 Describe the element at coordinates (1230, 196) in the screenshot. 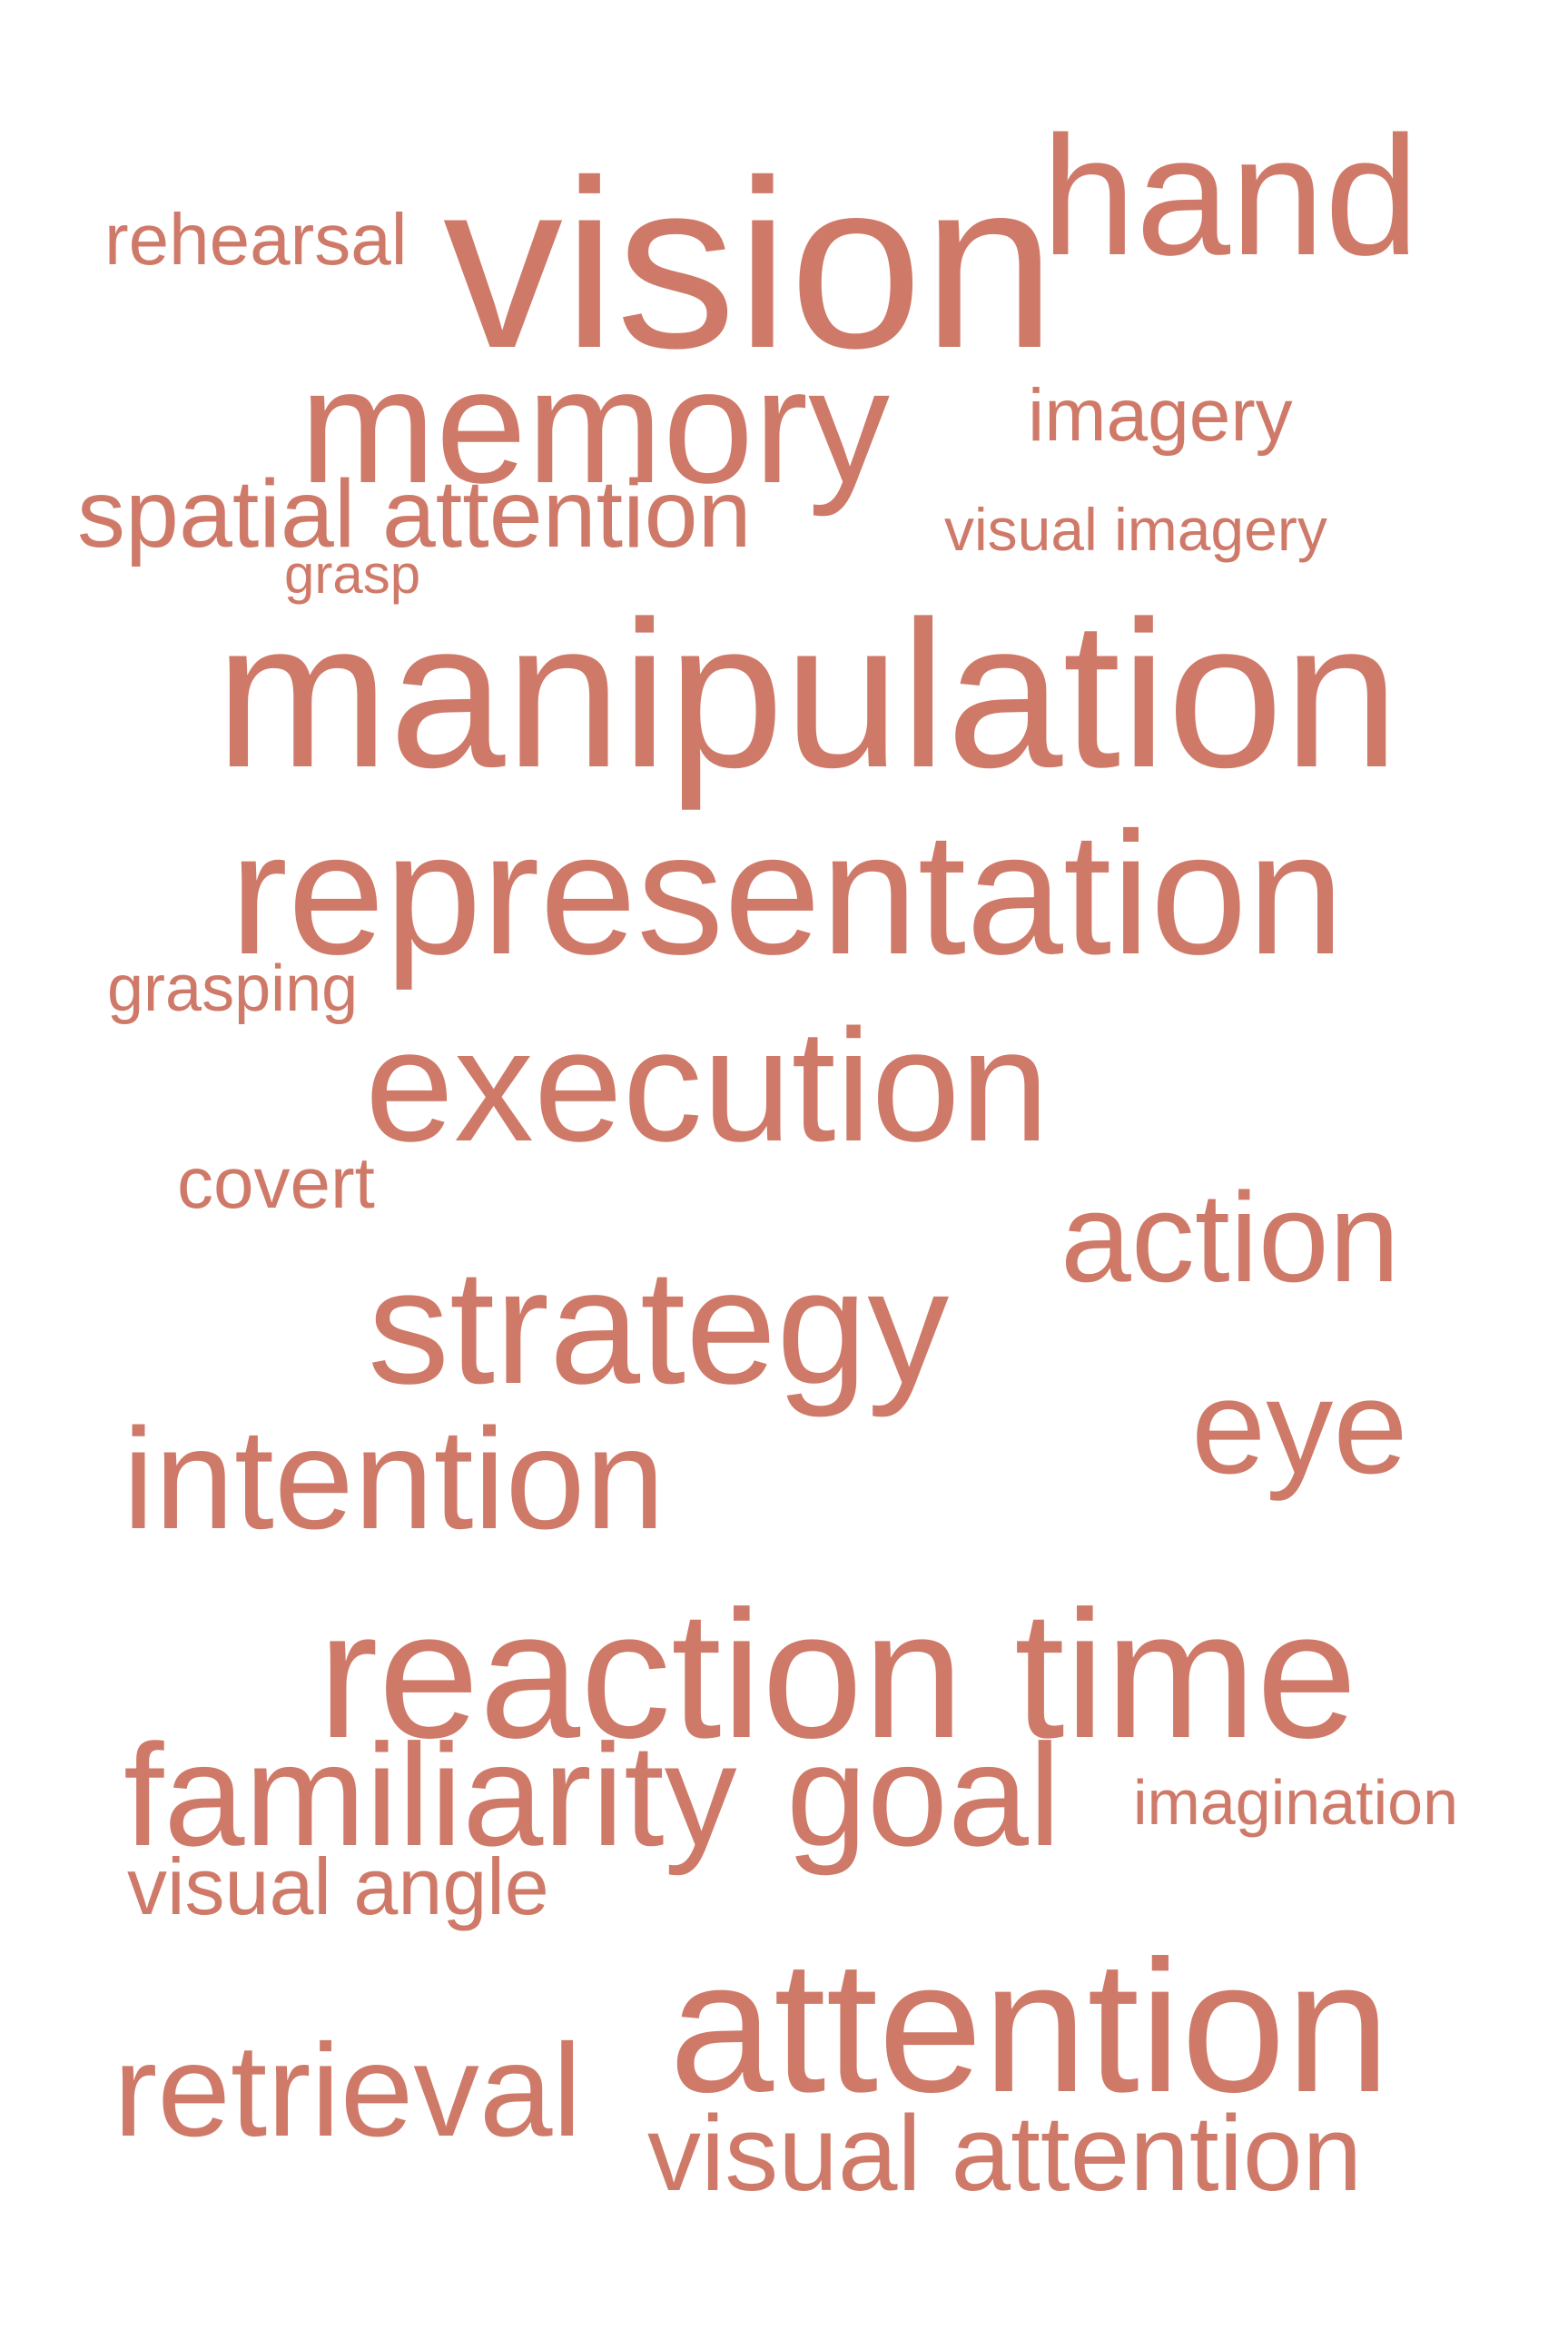

I see `word-hand: hand` at that location.